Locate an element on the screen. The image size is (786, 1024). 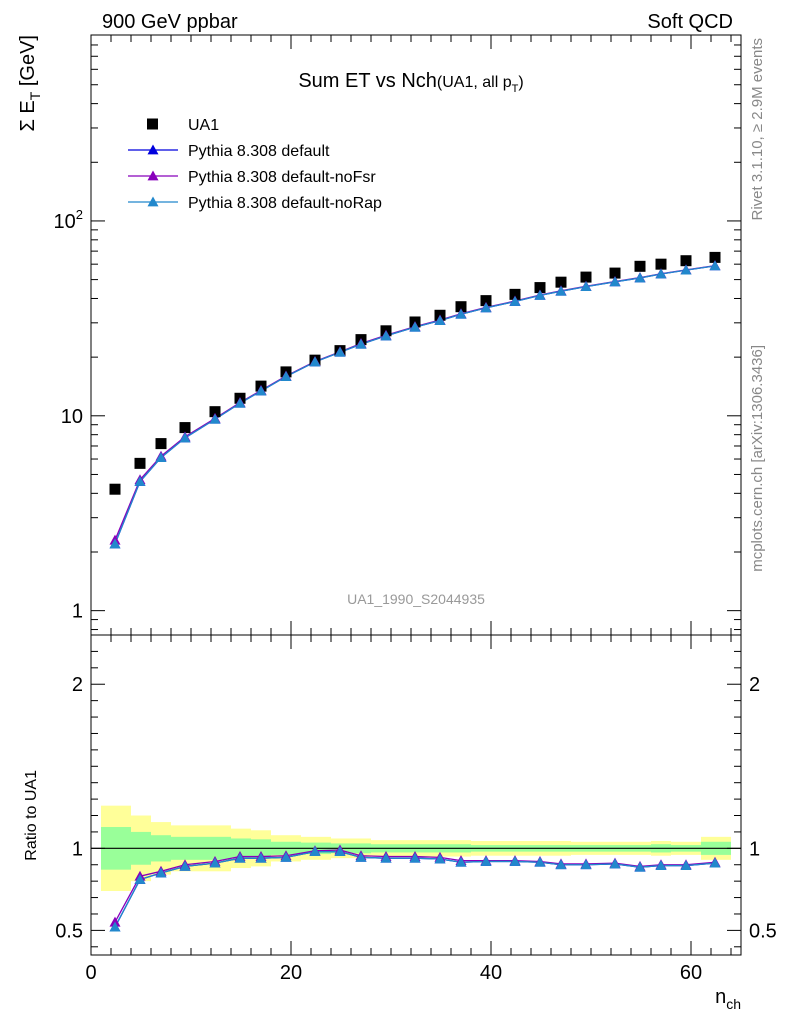
legend-label: Pythia 8.308 default-noRap is located at coordinates (285, 203).